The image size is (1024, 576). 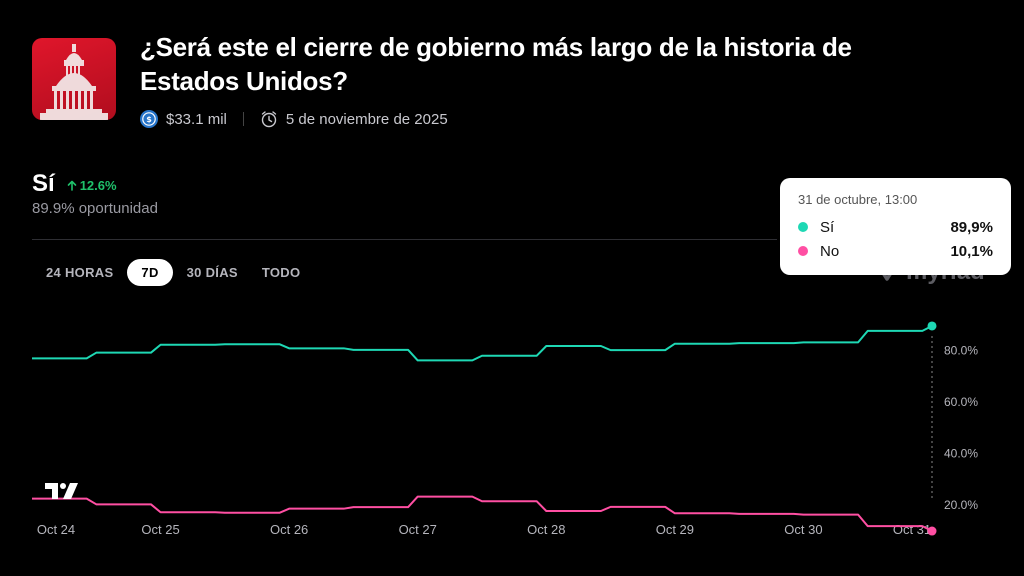 I want to click on tooltip-row-yes: Sí 89,9%, so click(x=895, y=227).